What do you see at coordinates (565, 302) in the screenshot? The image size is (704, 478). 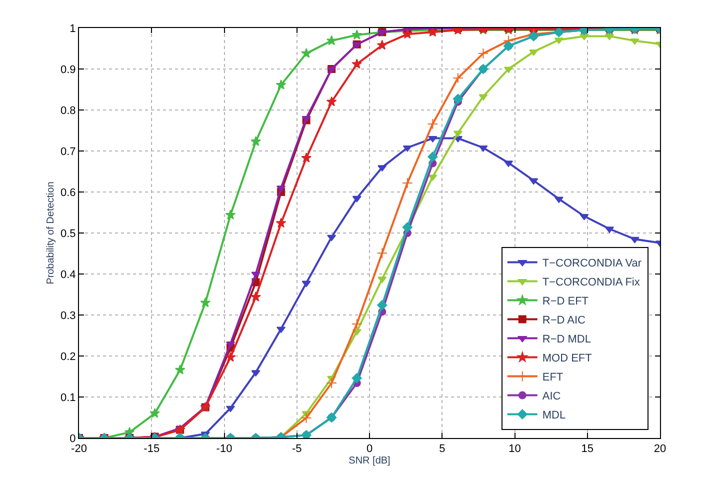 I see `legend-label: R−D EFT` at bounding box center [565, 302].